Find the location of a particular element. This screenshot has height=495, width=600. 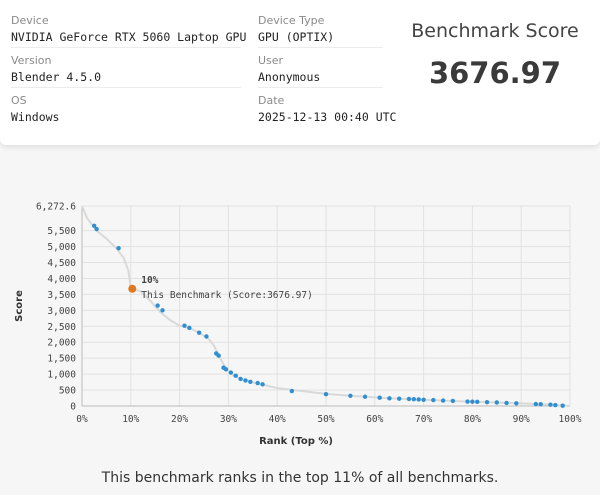

x-tick-label: 80% is located at coordinates (472, 419).